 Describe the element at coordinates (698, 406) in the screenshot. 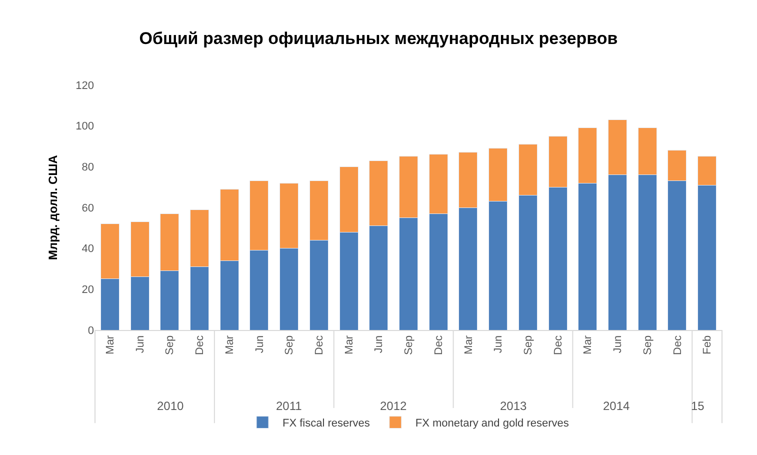

I see `text: 15` at that location.